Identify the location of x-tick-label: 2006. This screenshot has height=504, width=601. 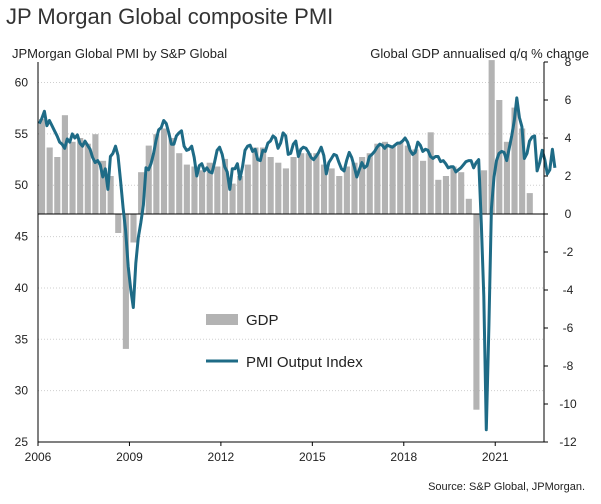
(38, 457).